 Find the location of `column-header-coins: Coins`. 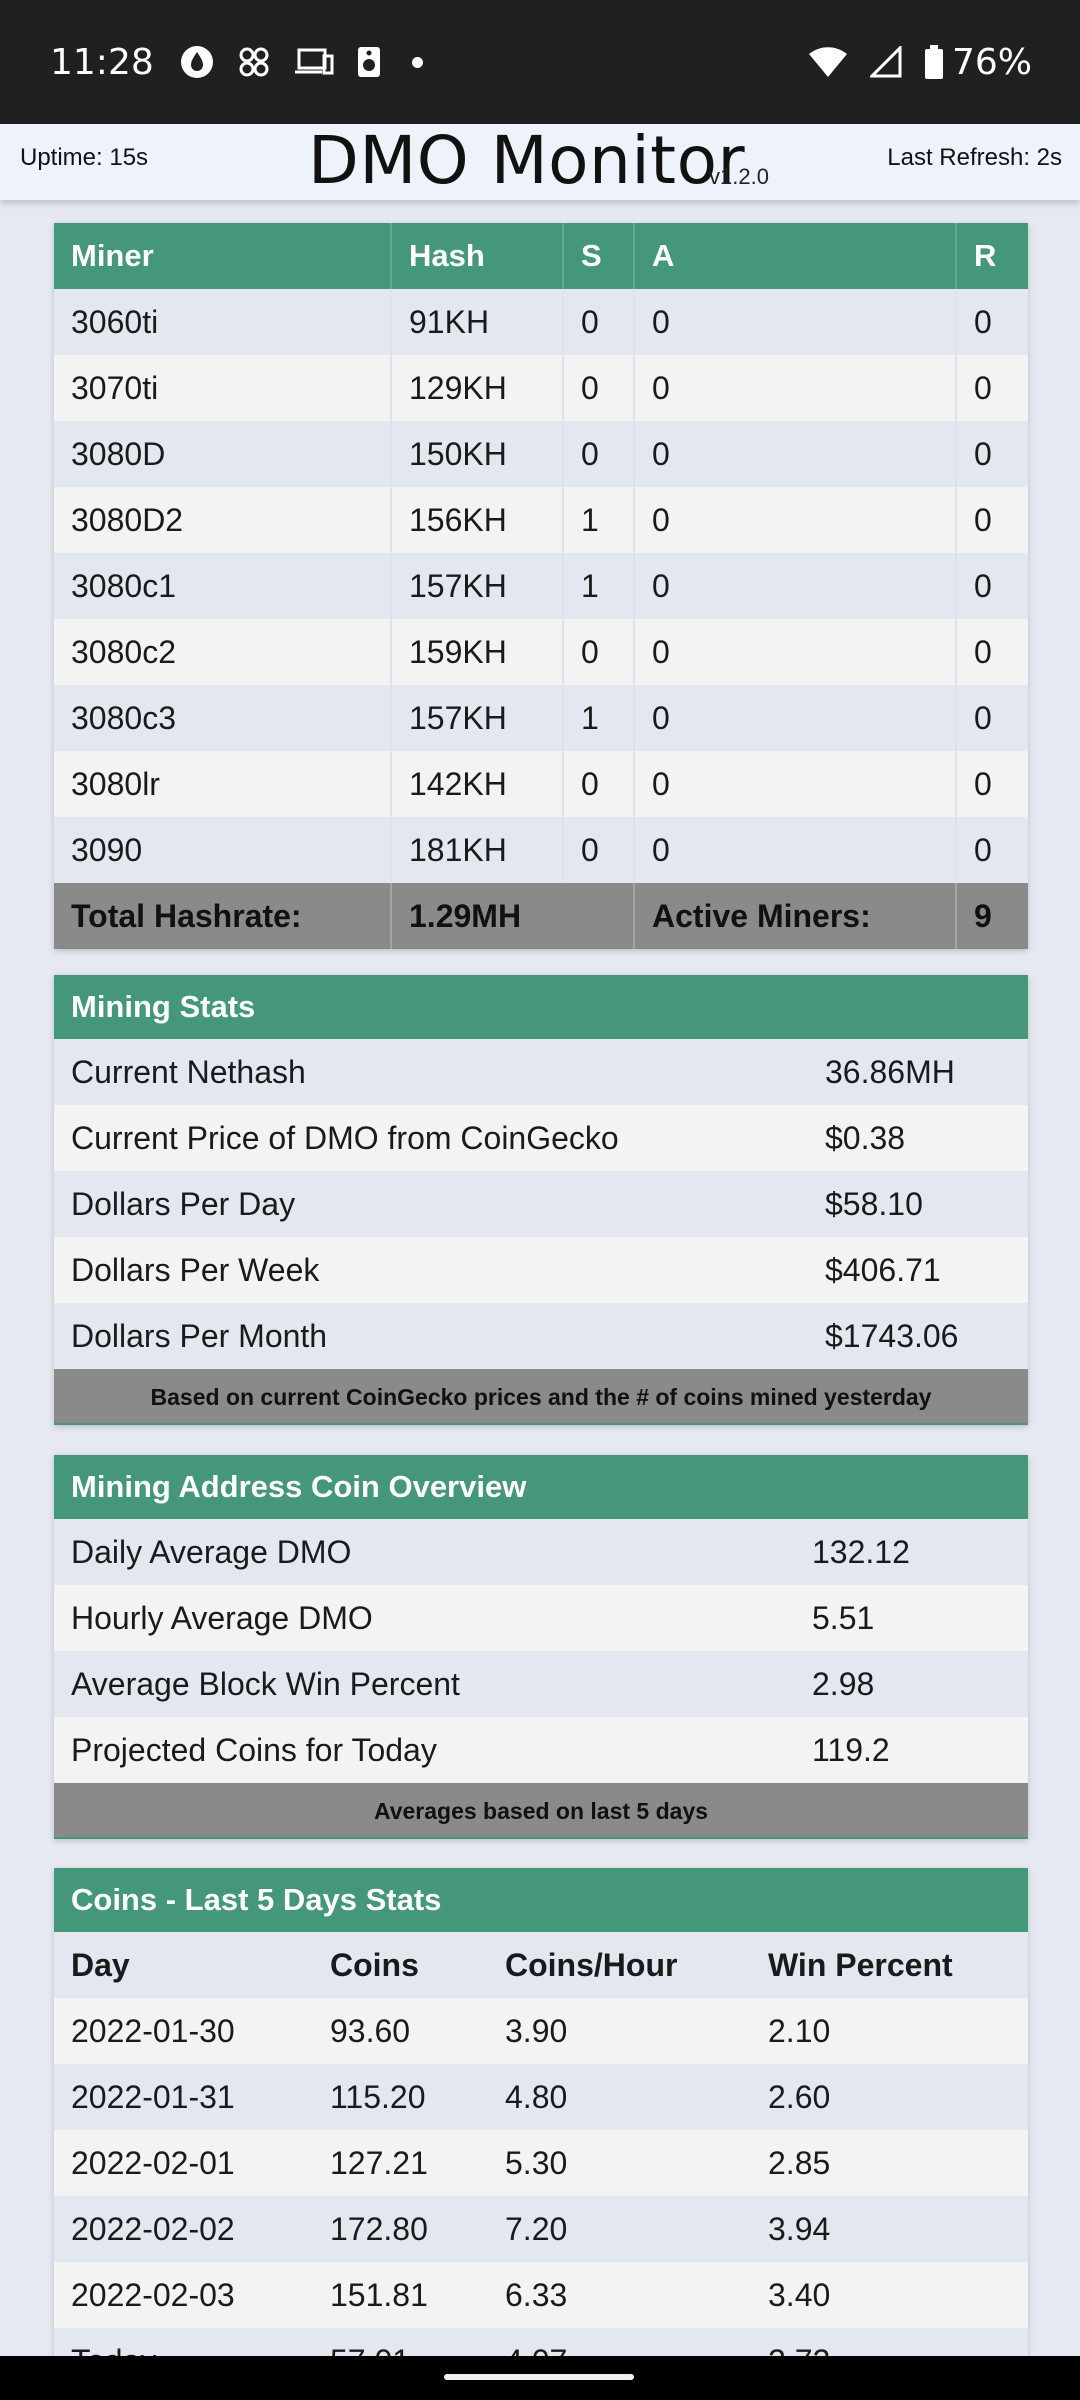

column-header-coins: Coins is located at coordinates (400, 1965).